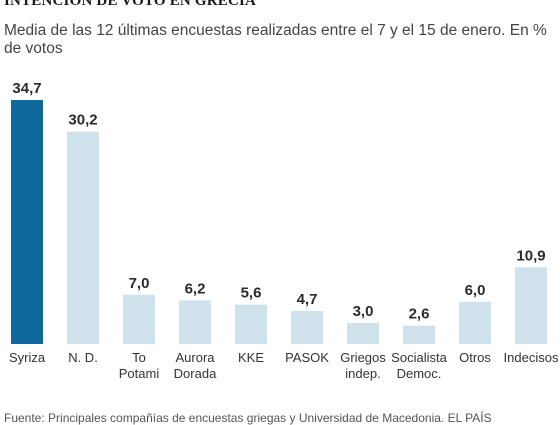  Describe the element at coordinates (195, 288) in the screenshot. I see `value-label-3: 6,2` at that location.